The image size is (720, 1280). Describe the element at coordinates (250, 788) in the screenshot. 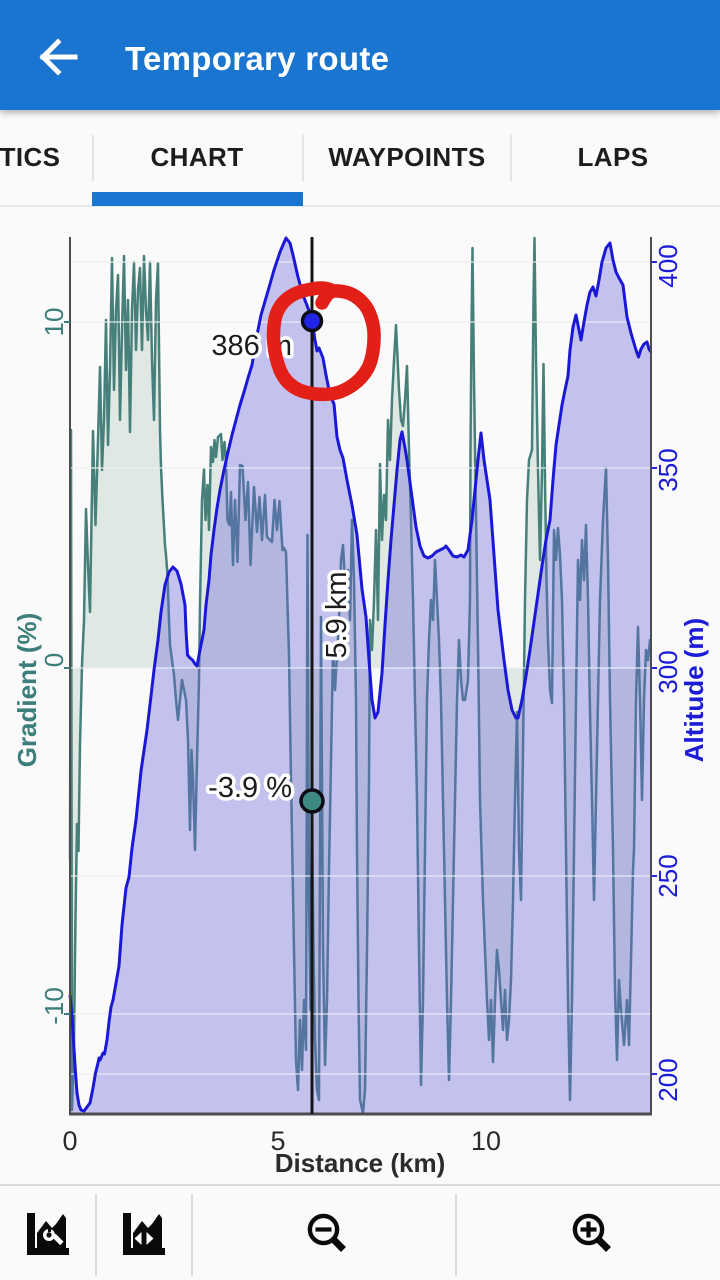

I see `svg-text: -3.9 %` at that location.